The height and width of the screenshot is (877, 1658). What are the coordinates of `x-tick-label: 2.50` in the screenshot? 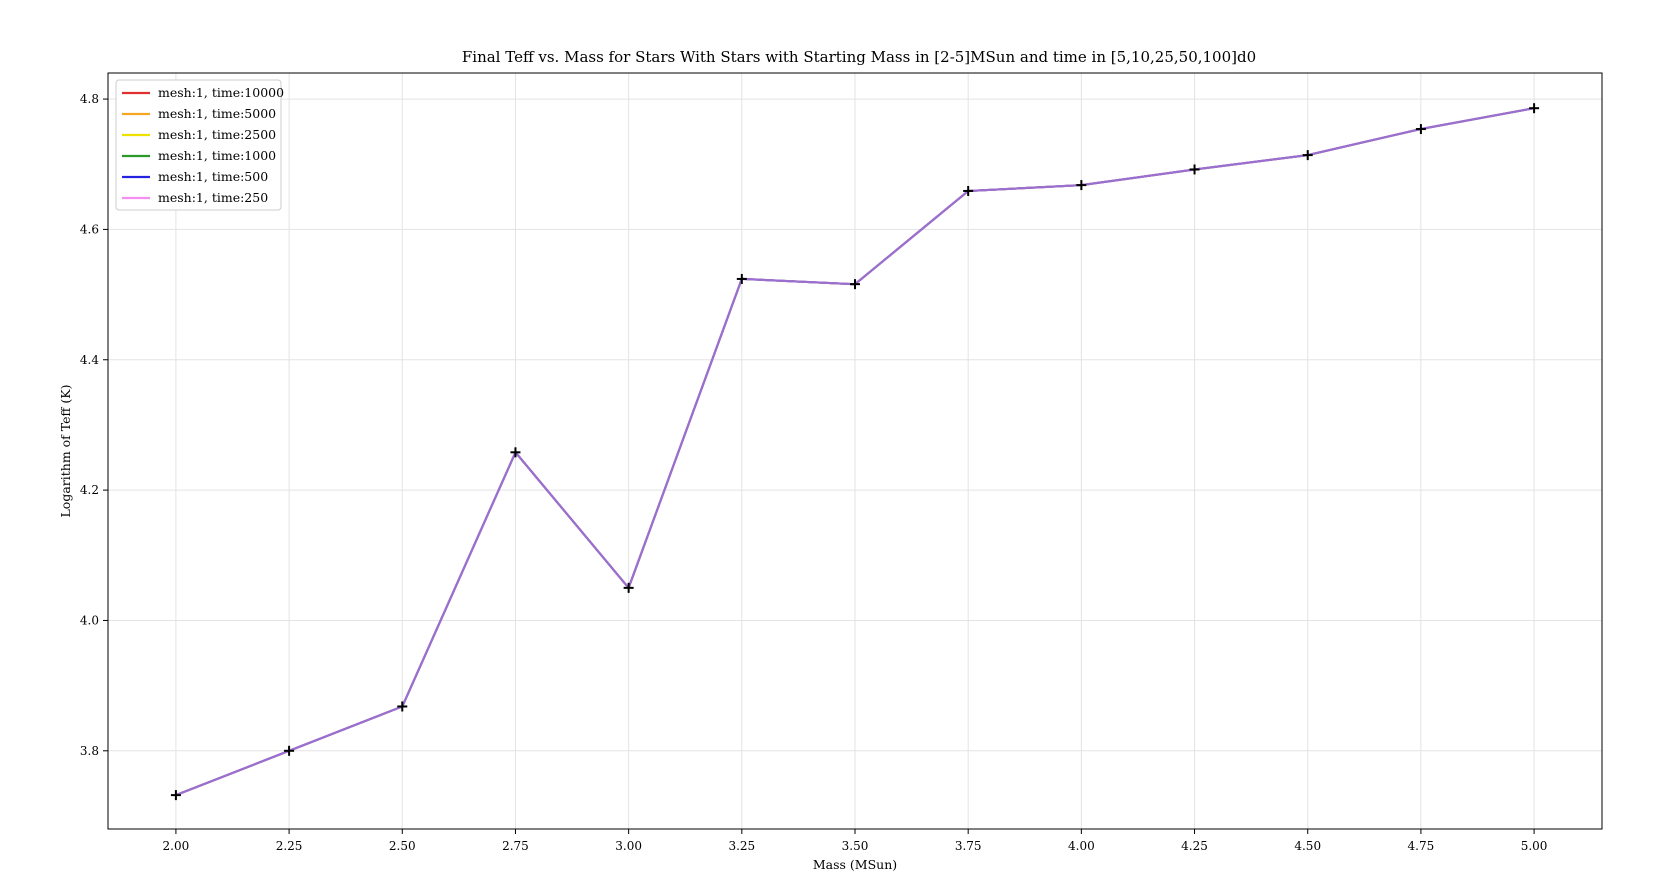 It's located at (402, 846).